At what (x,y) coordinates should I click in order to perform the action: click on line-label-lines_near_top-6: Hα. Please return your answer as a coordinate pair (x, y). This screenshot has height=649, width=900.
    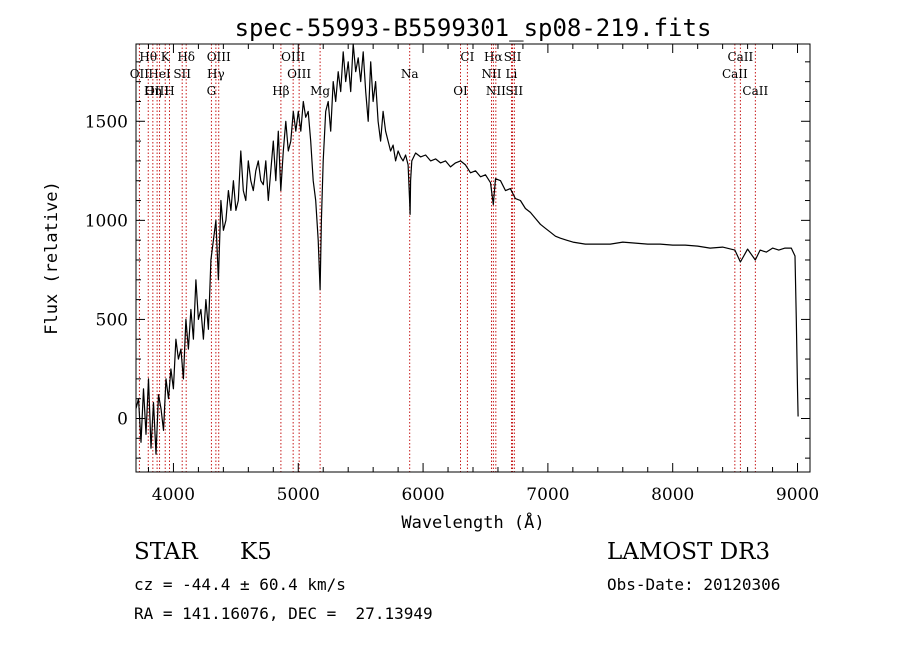
    Looking at the image, I should click on (493, 57).